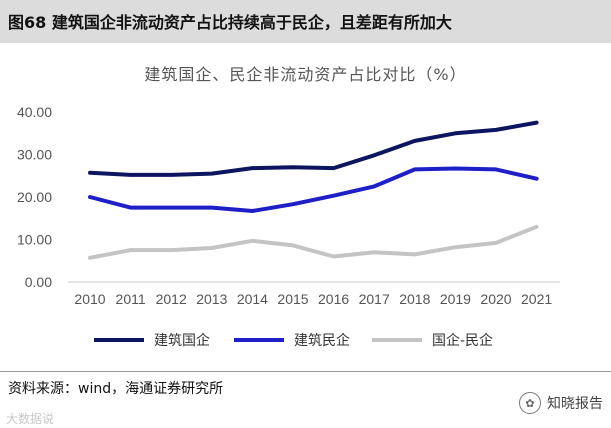  I want to click on x-tick-label: 2011, so click(131, 299).